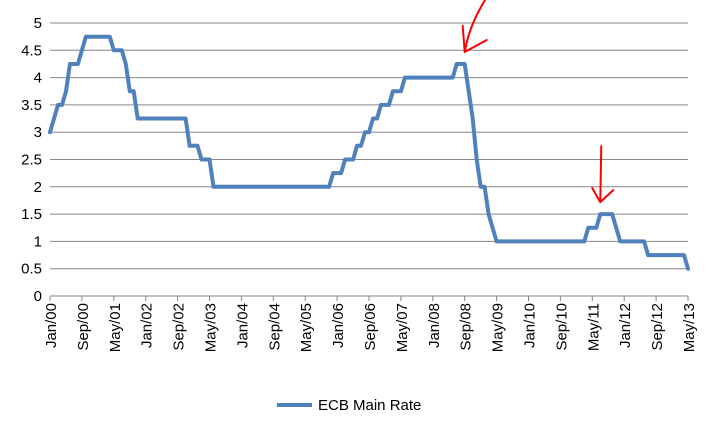 This screenshot has height=432, width=709. What do you see at coordinates (179, 327) in the screenshot?
I see `x-tick-label: Sep/02` at bounding box center [179, 327].